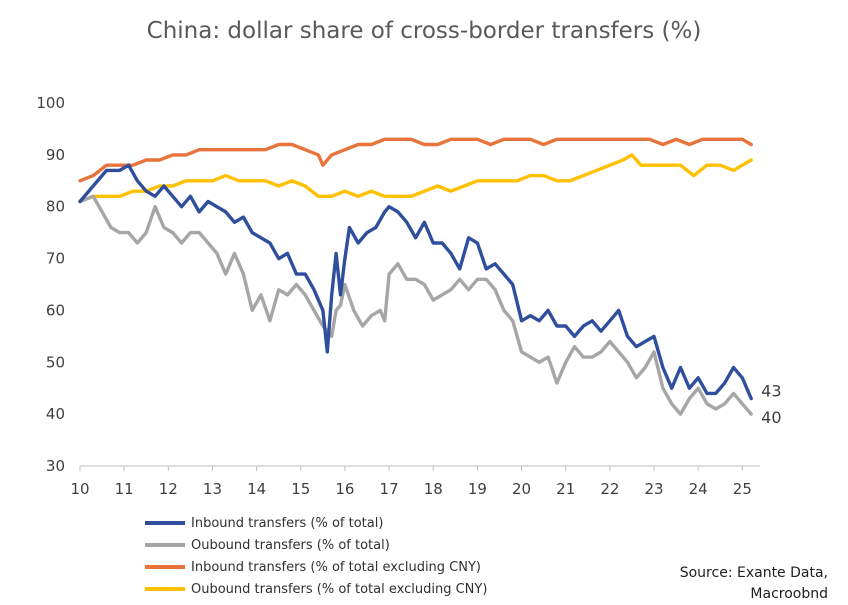 The width and height of the screenshot is (848, 605). What do you see at coordinates (433, 489) in the screenshot?
I see `x-tick-label: 18` at bounding box center [433, 489].